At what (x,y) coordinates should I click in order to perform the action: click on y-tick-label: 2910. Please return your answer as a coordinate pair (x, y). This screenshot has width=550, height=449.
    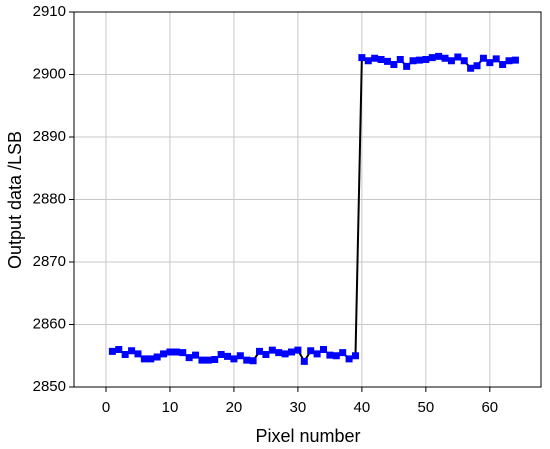
    Looking at the image, I should click on (49, 11).